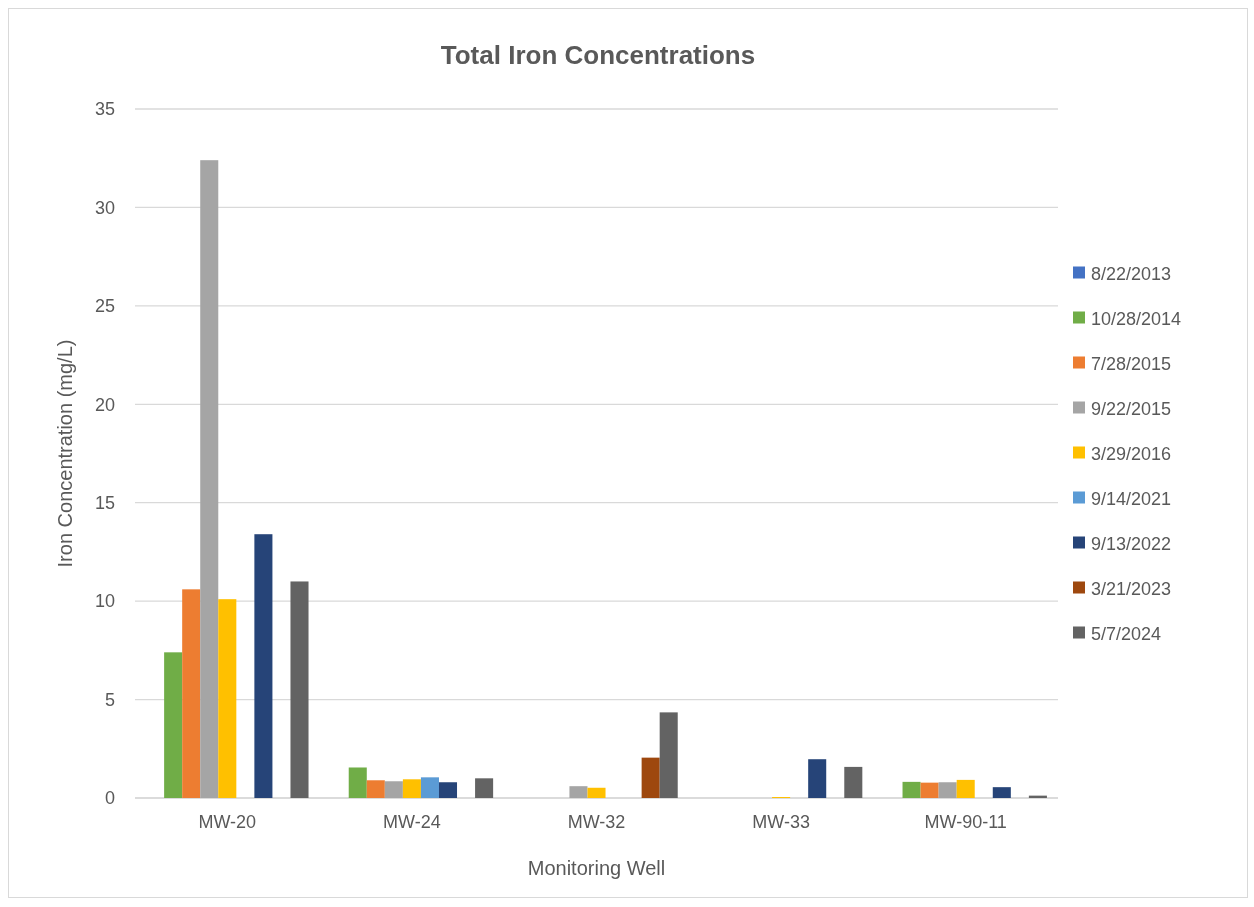  What do you see at coordinates (1131, 273) in the screenshot?
I see `legend-label: 8/22/2013` at bounding box center [1131, 273].